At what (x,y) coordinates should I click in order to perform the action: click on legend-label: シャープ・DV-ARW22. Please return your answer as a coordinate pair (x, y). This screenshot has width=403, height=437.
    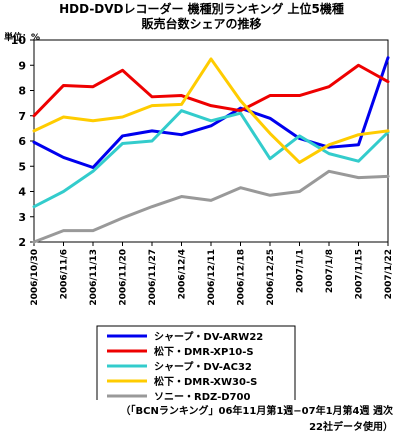
    Looking at the image, I should click on (208, 336).